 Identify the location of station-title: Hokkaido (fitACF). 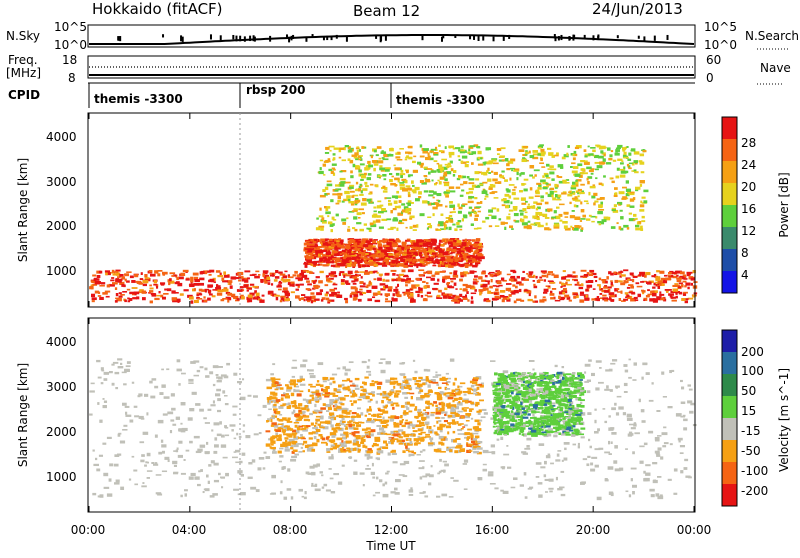
(157, 9).